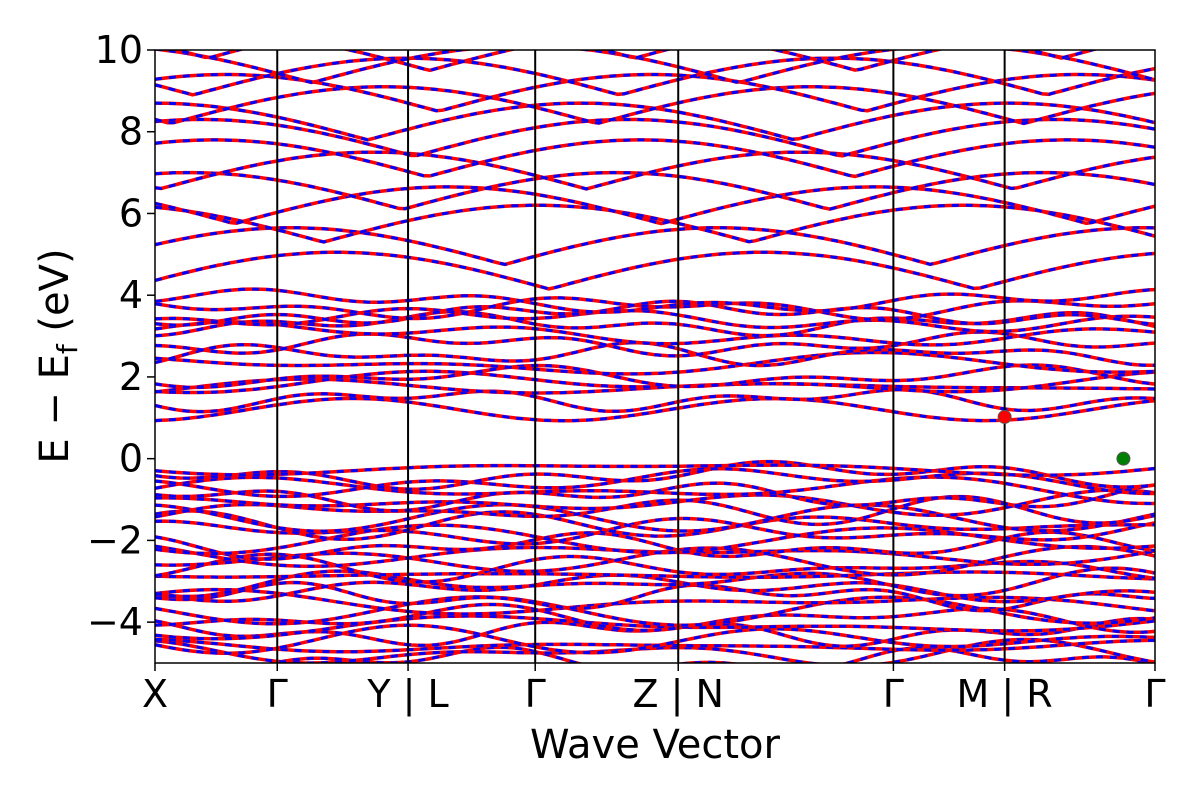 This screenshot has height=800, width=1200. I want to click on y-tick-label: 10, so click(119, 50).